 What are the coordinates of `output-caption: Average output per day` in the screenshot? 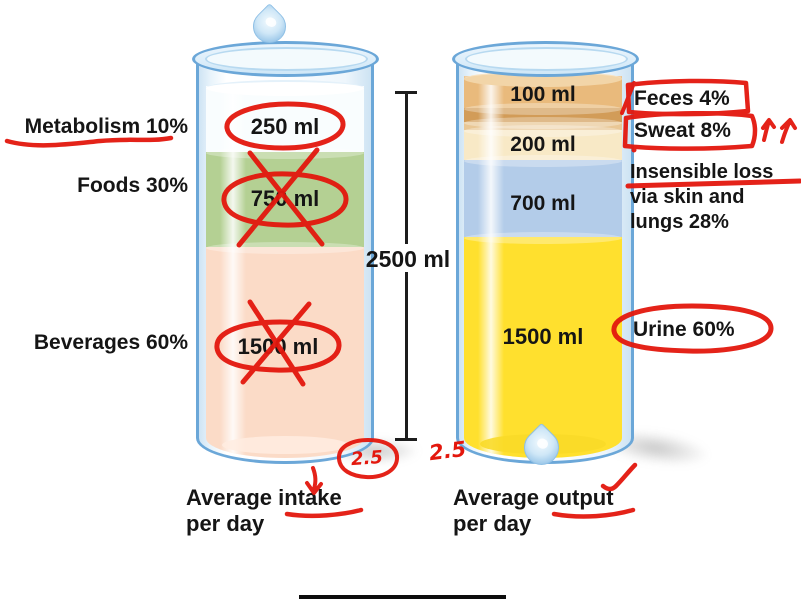 It's located at (533, 511).